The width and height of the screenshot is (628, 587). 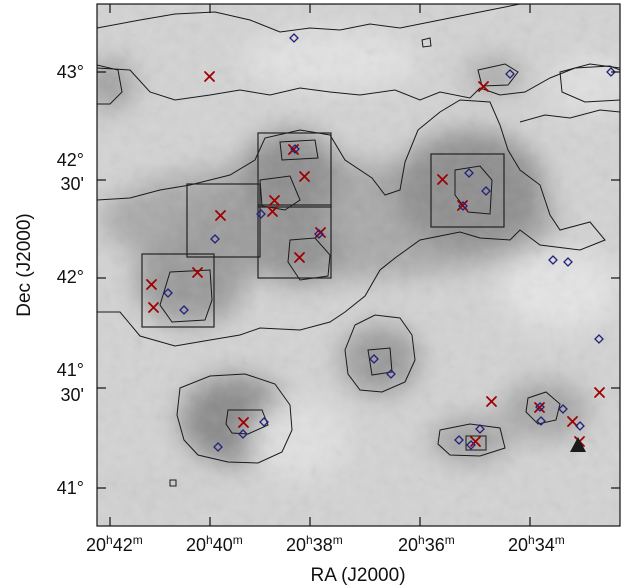 I want to click on contour-box-c-inner, so click(x=299, y=150).